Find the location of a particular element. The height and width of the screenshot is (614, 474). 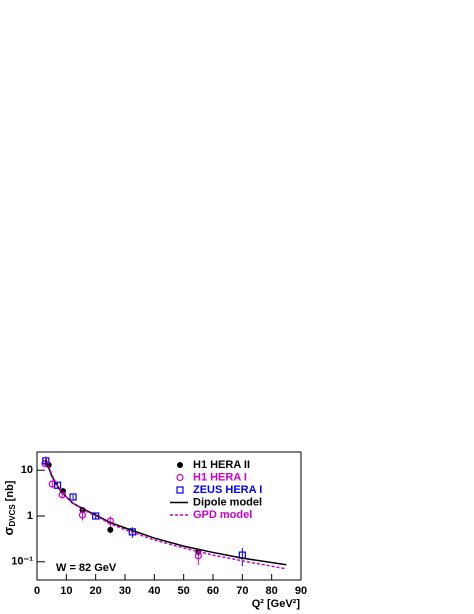

y-tick-label: 10⁻¹ is located at coordinates (22, 562).